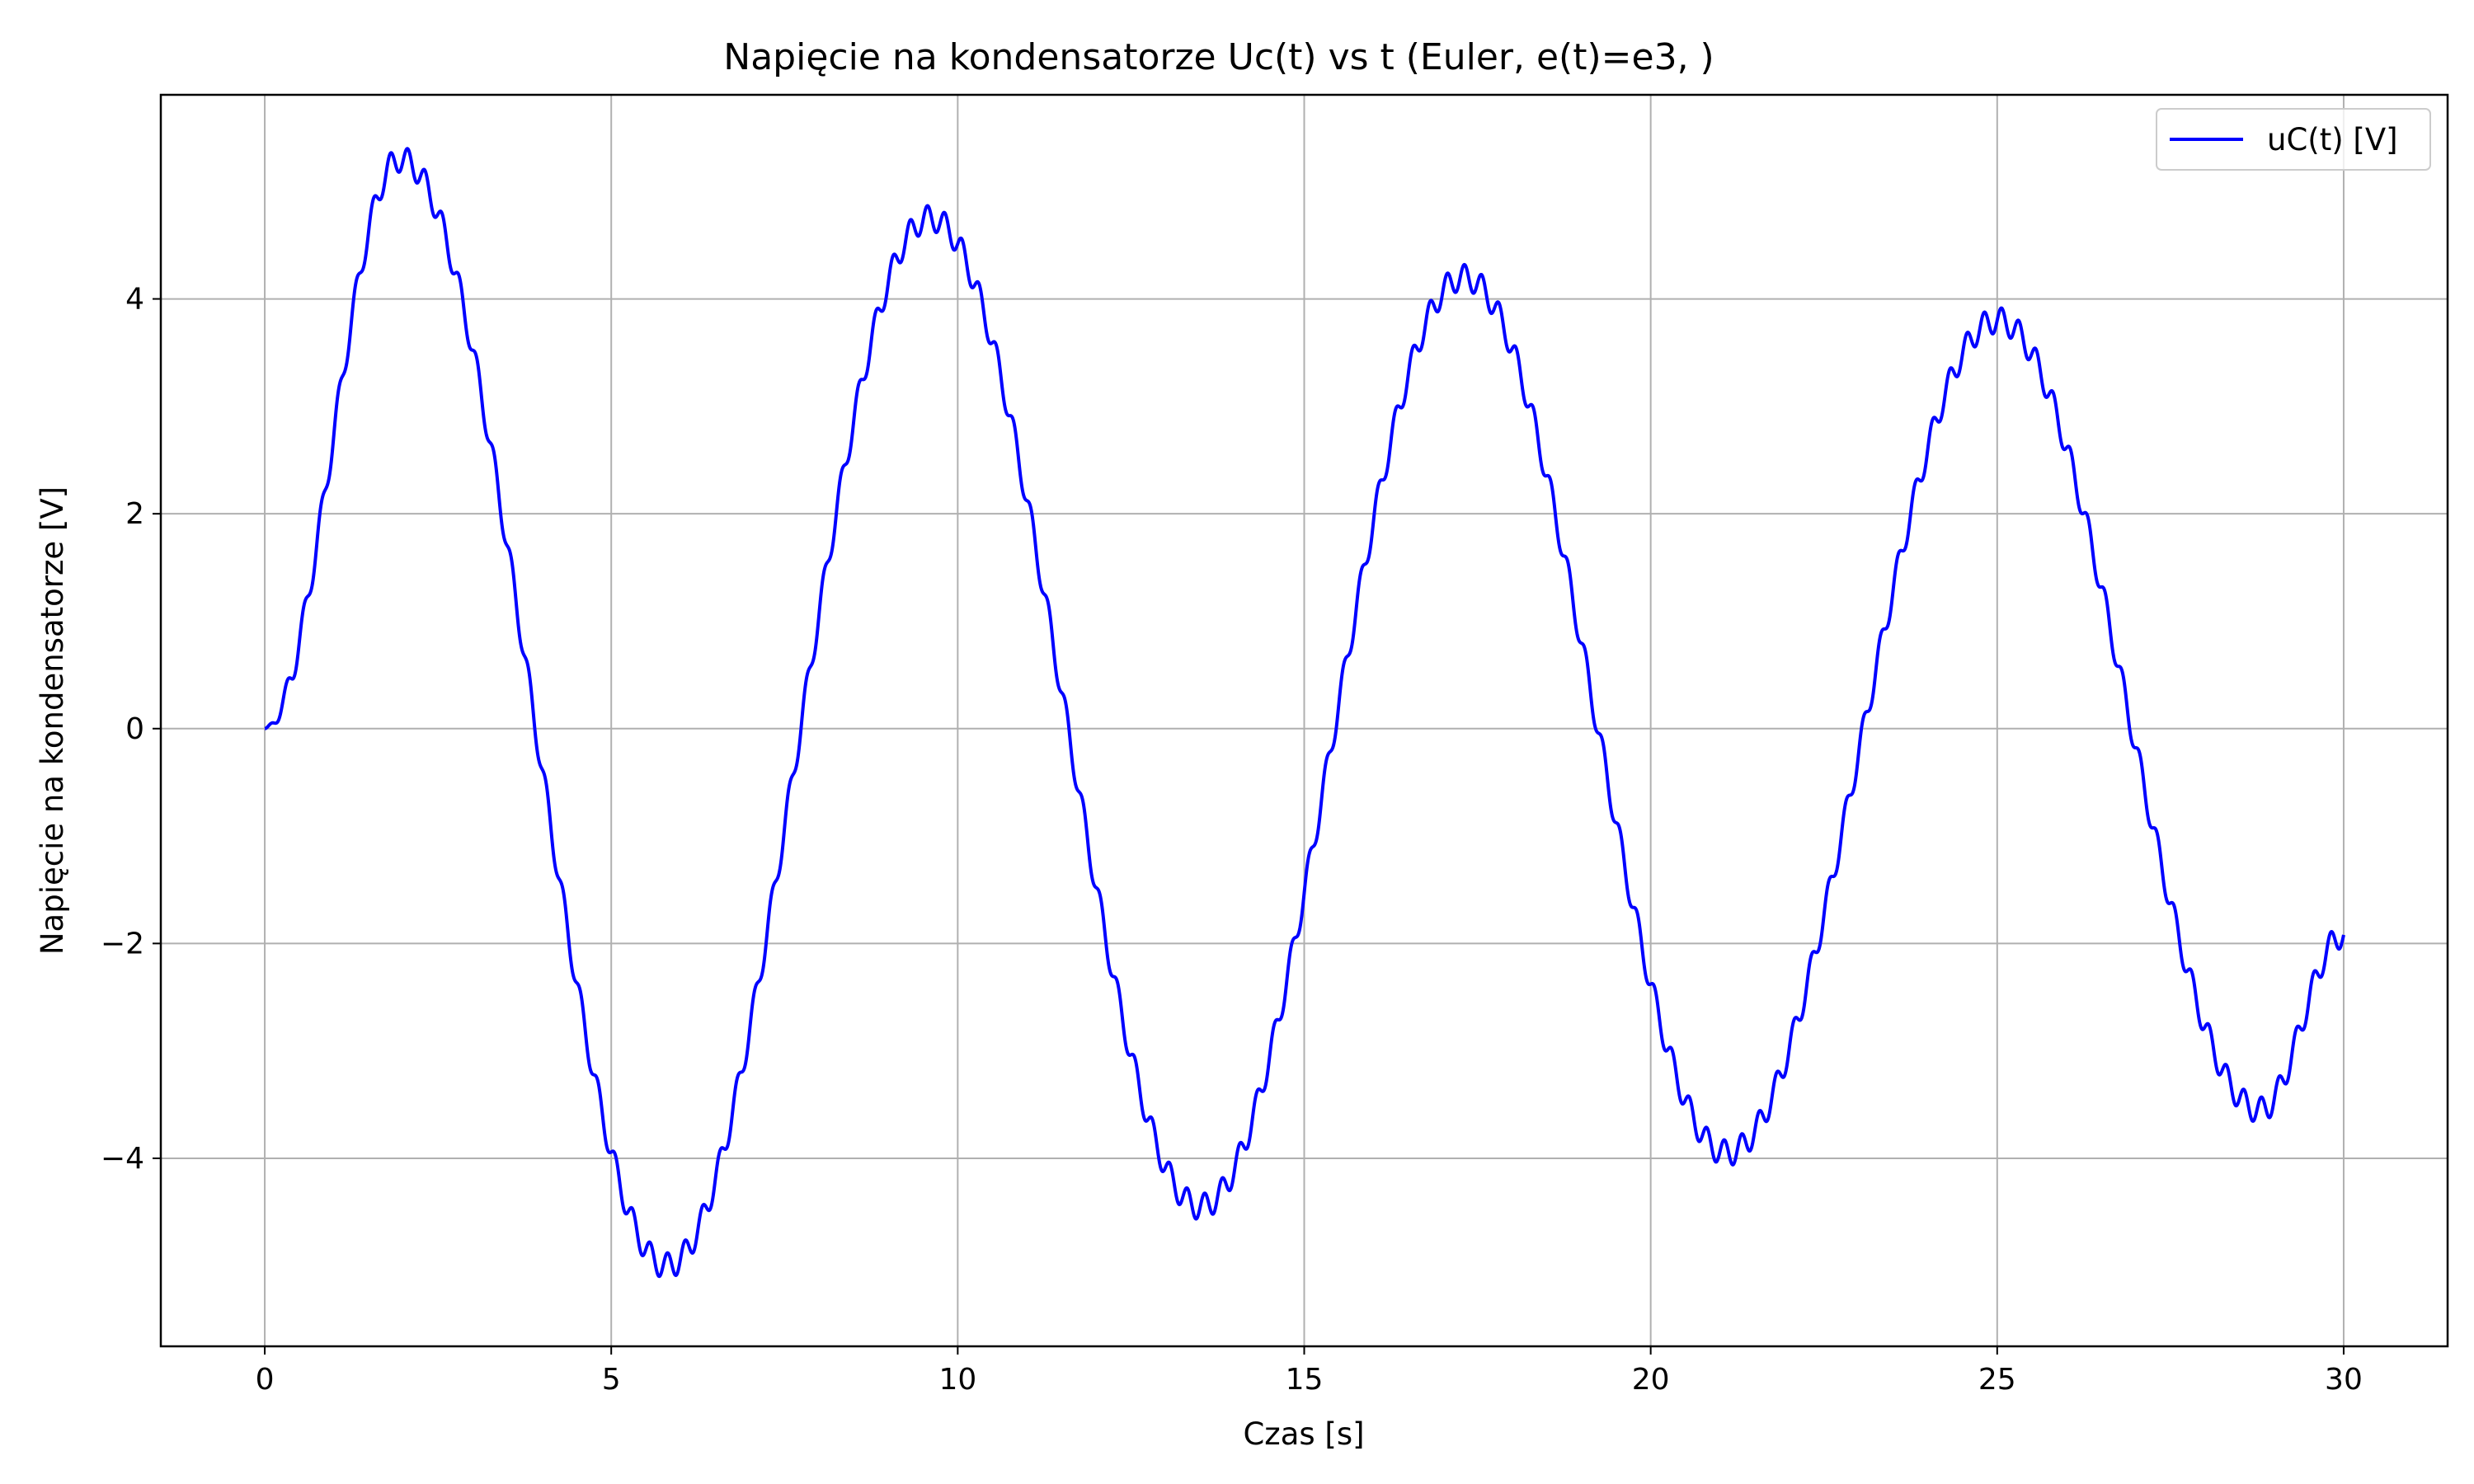 This screenshot has width=2474, height=1484. What do you see at coordinates (1651, 1380) in the screenshot?
I see `x-tick-label: 20` at bounding box center [1651, 1380].